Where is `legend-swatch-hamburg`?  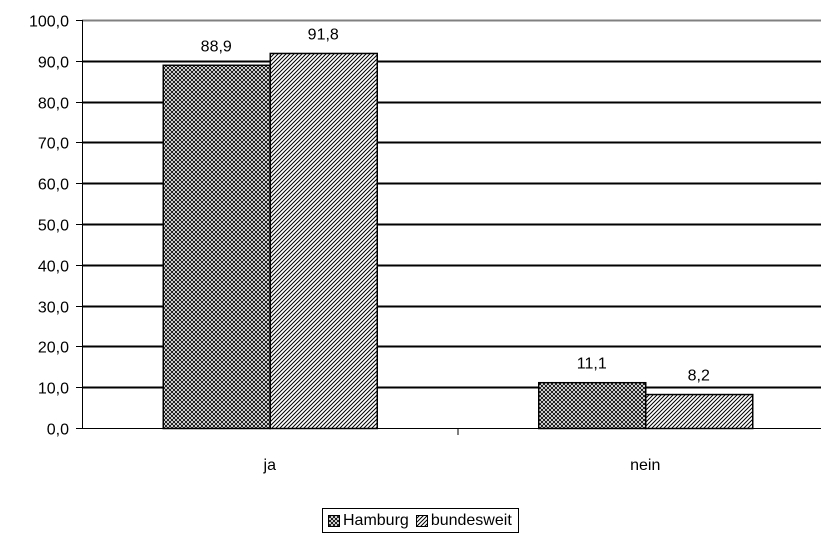 legend-swatch-hamburg is located at coordinates (334, 521).